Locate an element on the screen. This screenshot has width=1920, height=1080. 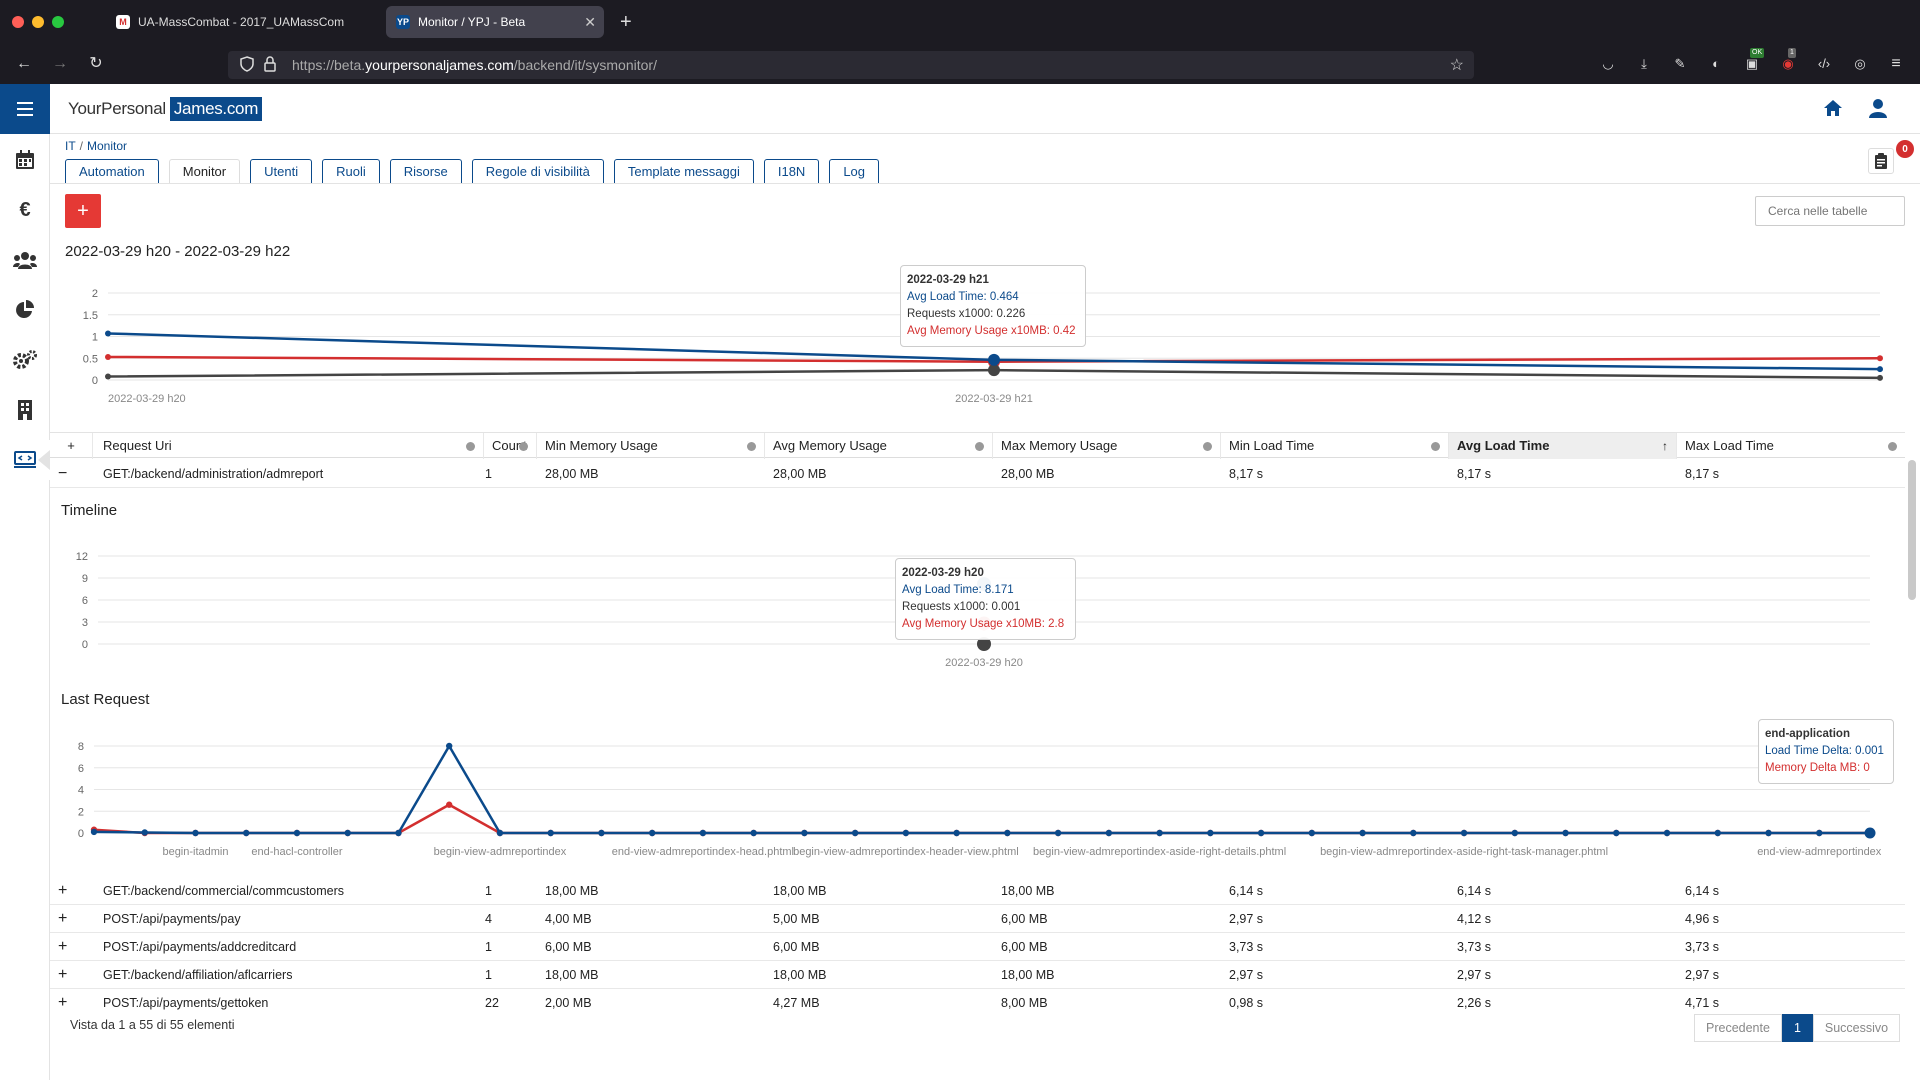
extension-icon: ◐ is located at coordinates (1716, 63).